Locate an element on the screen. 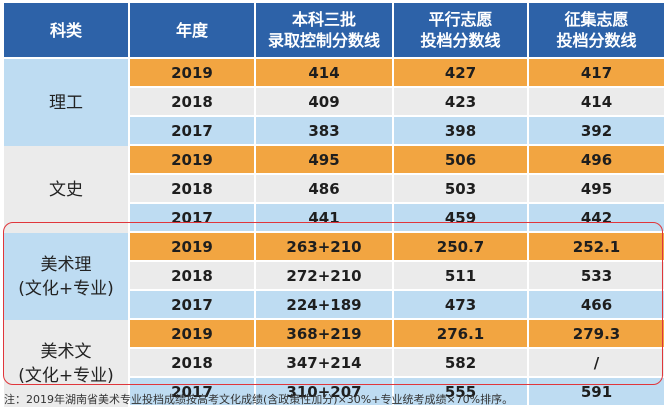 The image size is (667, 412). header-collect: 征集志愿 投档分数线 is located at coordinates (596, 30).